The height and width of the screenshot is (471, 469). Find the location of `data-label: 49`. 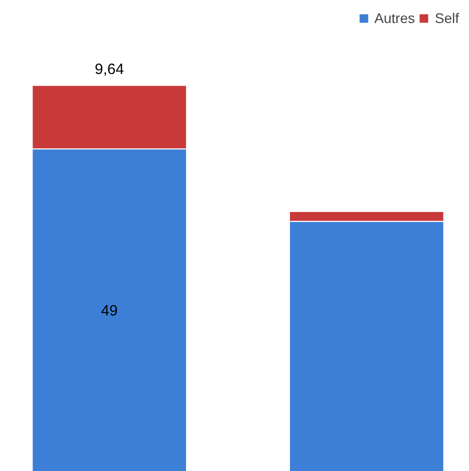

data-label: 49 is located at coordinates (109, 311).